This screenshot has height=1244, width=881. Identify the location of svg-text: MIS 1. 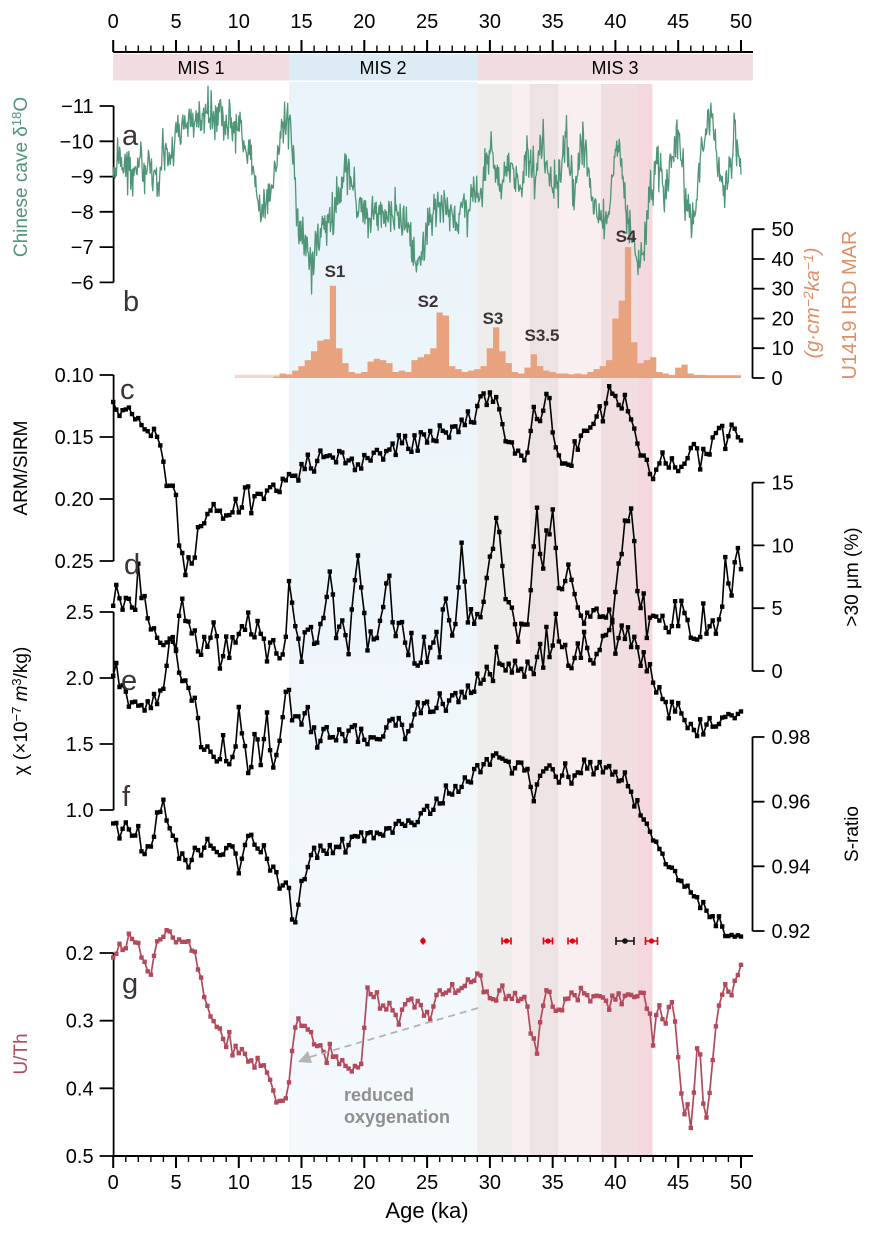
(200, 68).